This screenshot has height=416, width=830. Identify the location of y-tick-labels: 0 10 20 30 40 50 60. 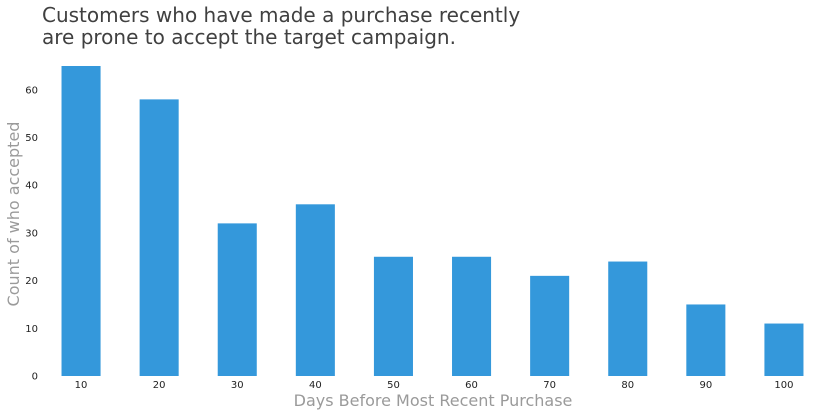
(31, 233).